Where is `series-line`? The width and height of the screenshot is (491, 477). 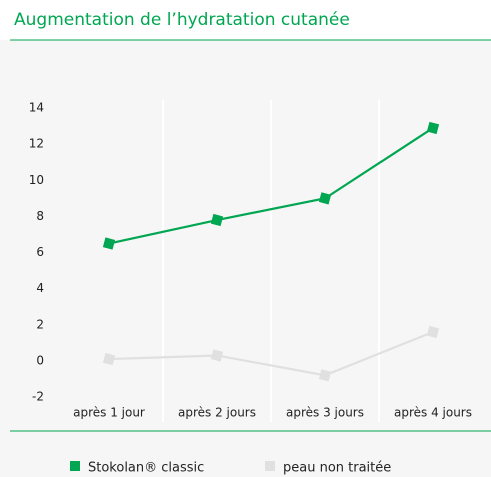
series-line is located at coordinates (271, 353).